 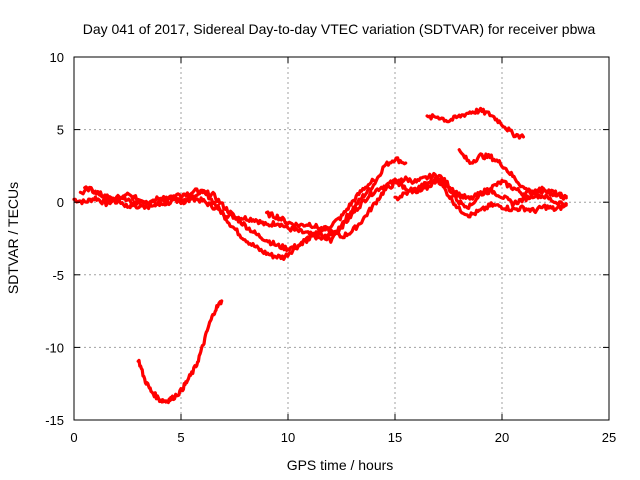 What do you see at coordinates (340, 465) in the screenshot?
I see `x-axis-title: GPS time / hours` at bounding box center [340, 465].